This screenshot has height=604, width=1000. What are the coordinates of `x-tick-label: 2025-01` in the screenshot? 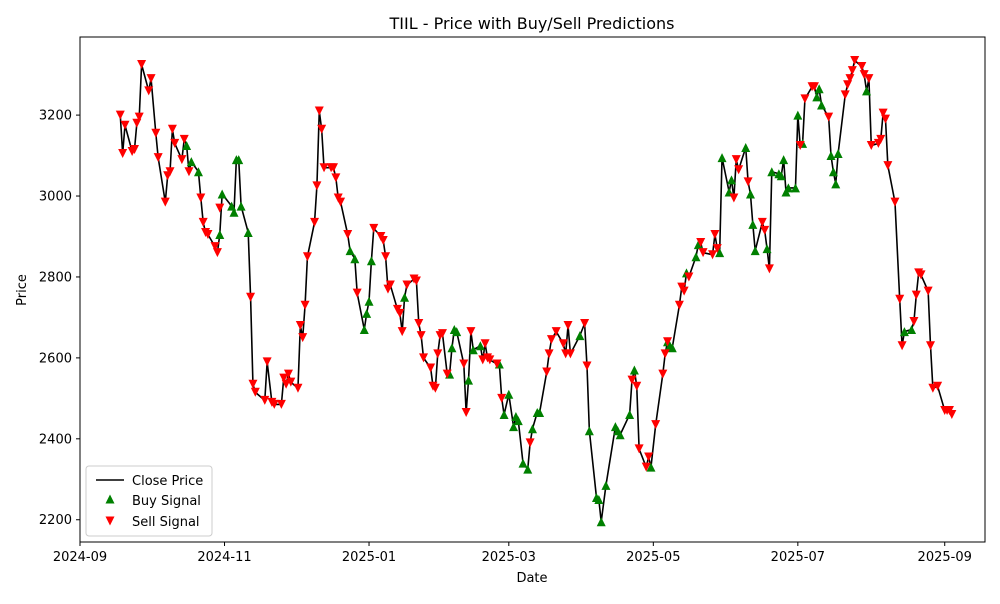 It's located at (369, 557).